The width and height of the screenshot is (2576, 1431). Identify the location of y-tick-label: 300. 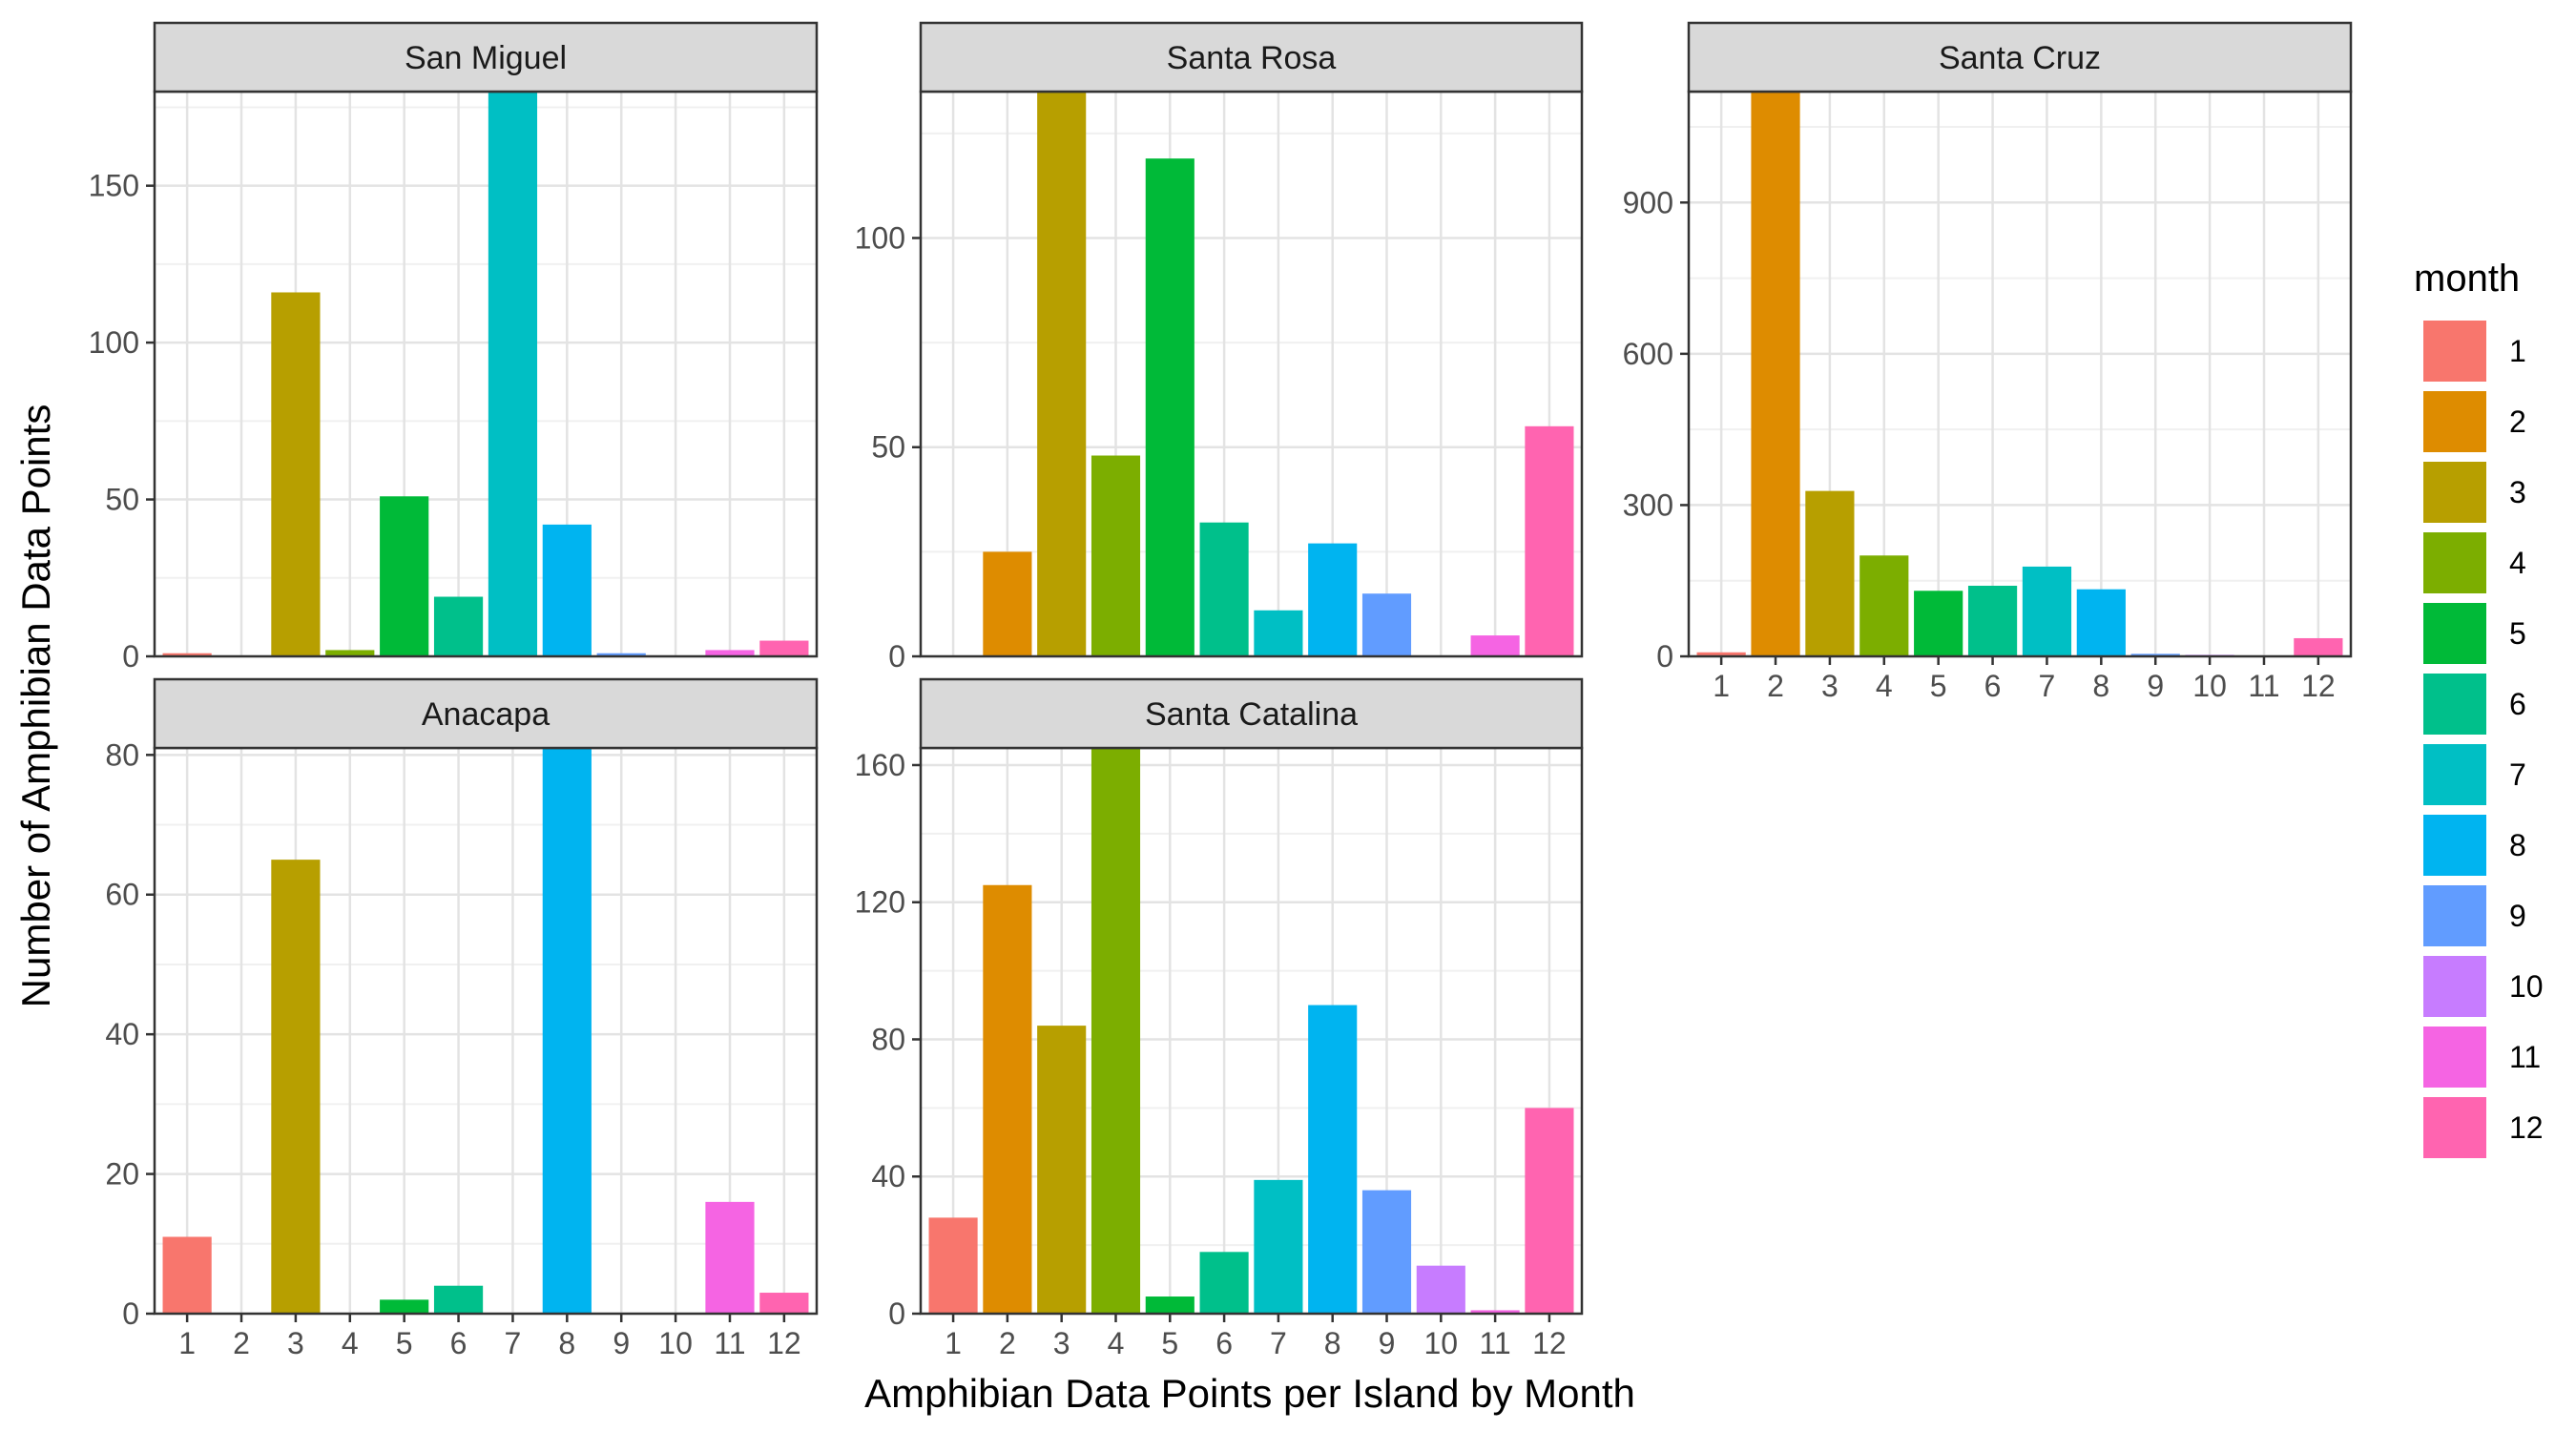
(1648, 504).